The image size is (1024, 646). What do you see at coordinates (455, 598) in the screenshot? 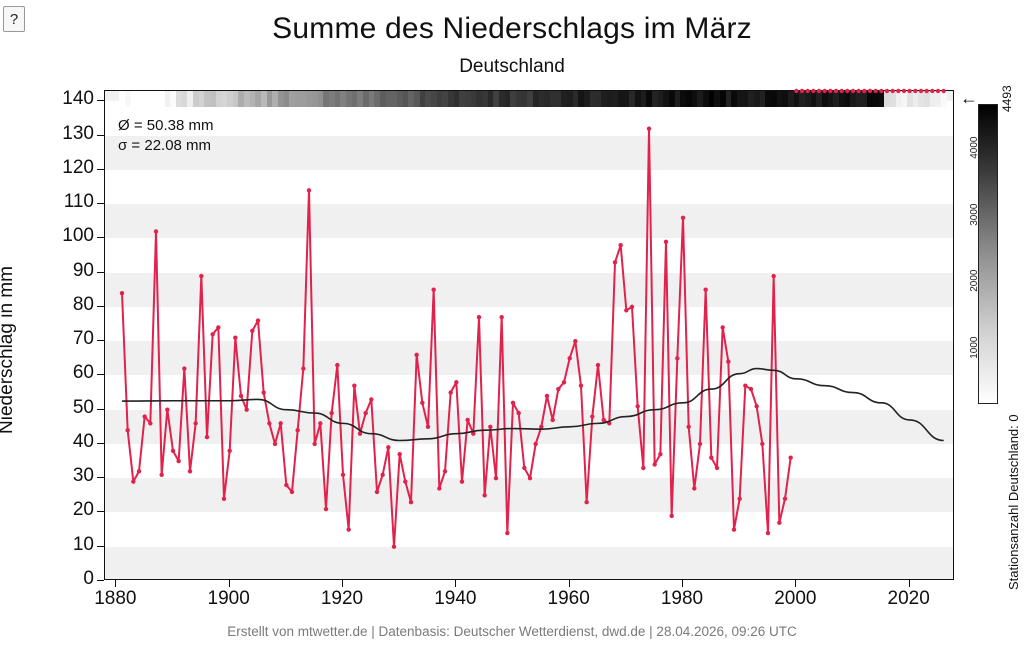
I see `x-axis-tick-label: 1940` at bounding box center [455, 598].